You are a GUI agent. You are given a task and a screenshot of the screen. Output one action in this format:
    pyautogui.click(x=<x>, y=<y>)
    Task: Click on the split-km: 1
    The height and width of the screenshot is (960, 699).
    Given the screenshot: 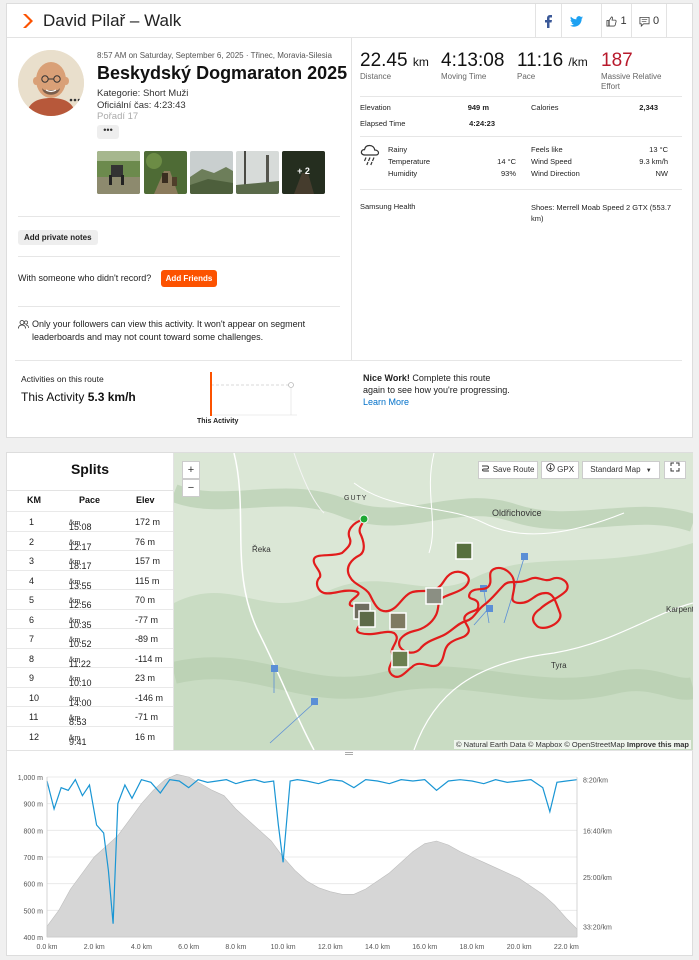 What is the action you would take?
    pyautogui.click(x=32, y=522)
    